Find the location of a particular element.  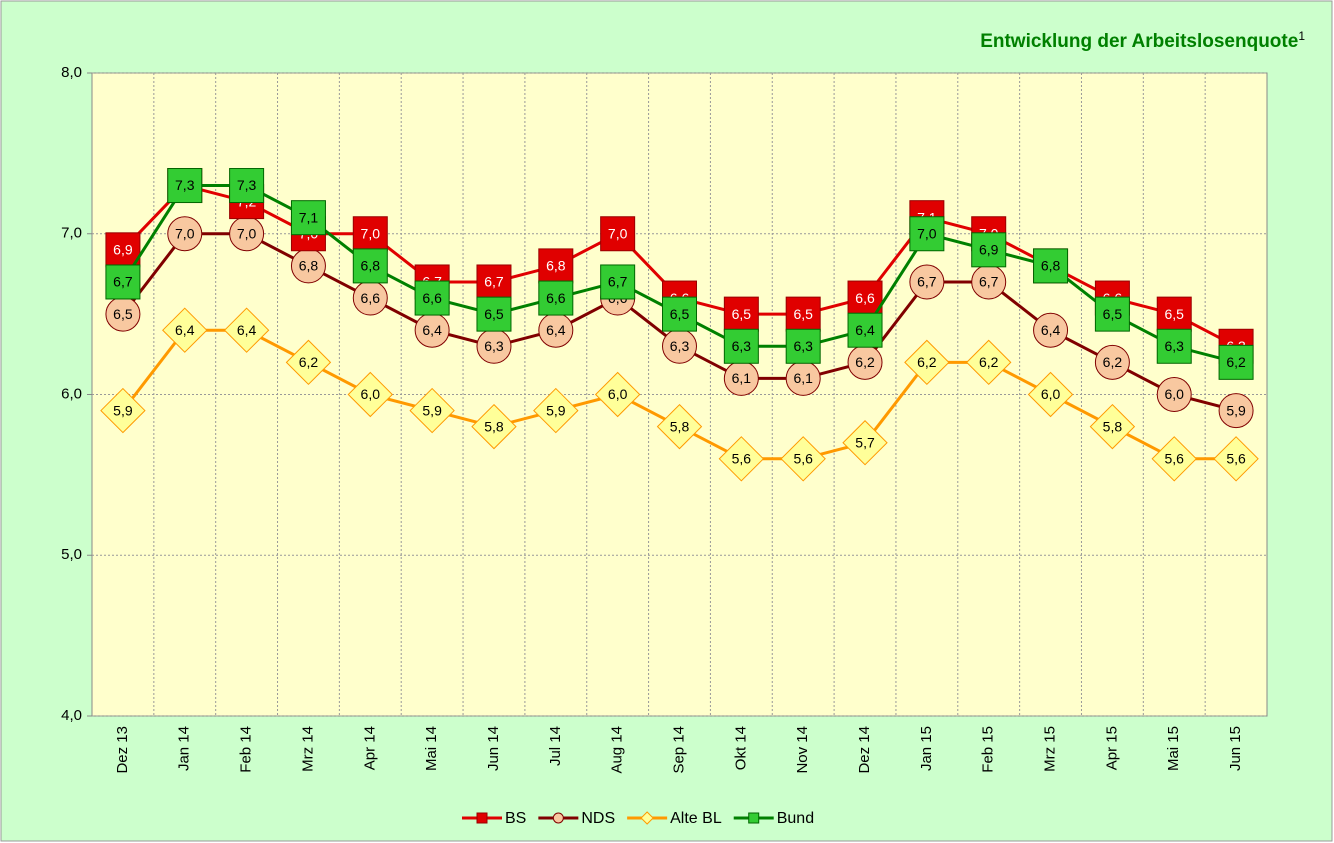

legend-label: NDS is located at coordinates (598, 818).